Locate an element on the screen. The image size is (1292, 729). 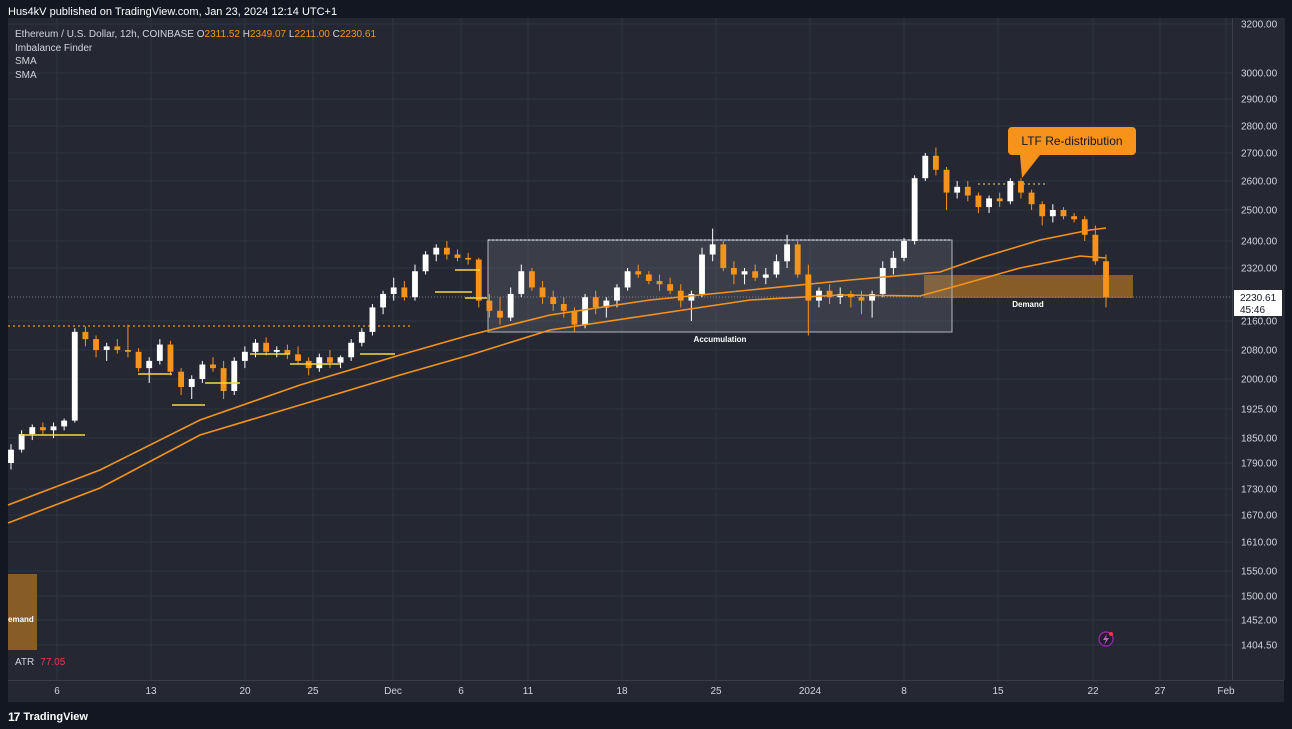
atr-value: 77.05 is located at coordinates (53, 662).